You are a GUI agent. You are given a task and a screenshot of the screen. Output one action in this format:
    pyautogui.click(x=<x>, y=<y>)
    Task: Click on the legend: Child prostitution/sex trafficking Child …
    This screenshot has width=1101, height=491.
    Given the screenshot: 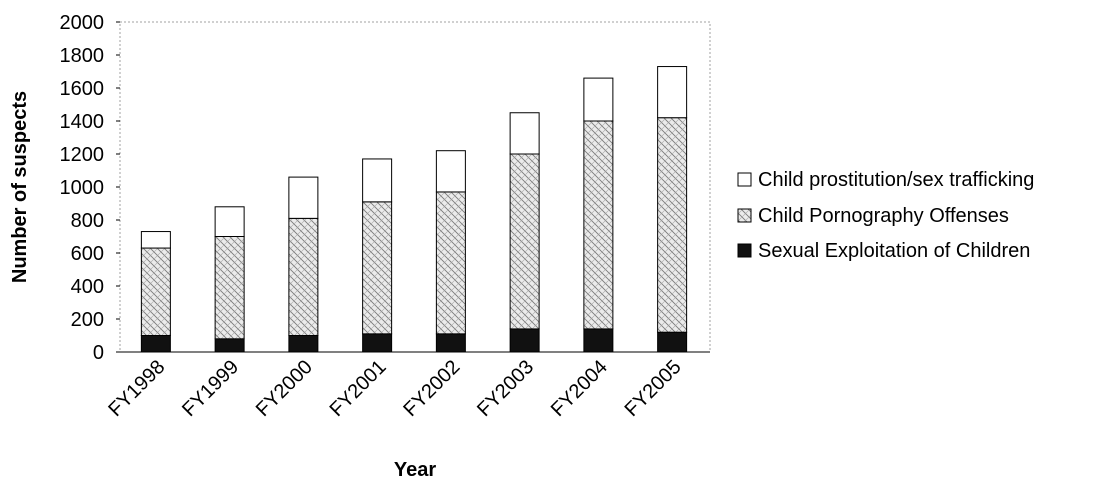 What is the action you would take?
    pyautogui.click(x=885, y=215)
    